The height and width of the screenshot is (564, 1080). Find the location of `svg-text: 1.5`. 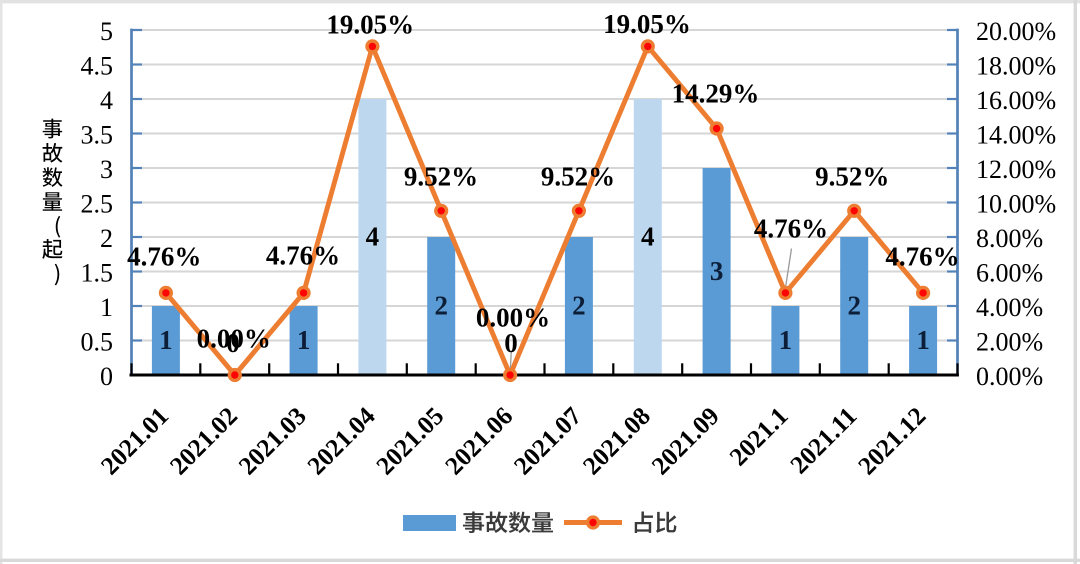

svg-text: 1.5 is located at coordinates (97, 272).